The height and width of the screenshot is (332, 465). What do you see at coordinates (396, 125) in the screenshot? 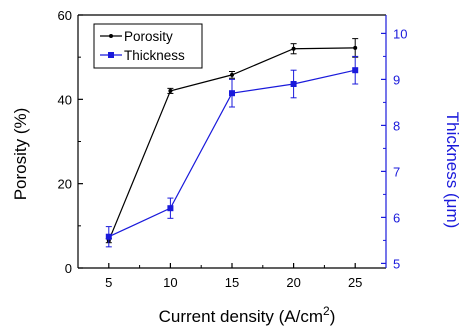
I see `y-right-tick-label: 8` at bounding box center [396, 125].